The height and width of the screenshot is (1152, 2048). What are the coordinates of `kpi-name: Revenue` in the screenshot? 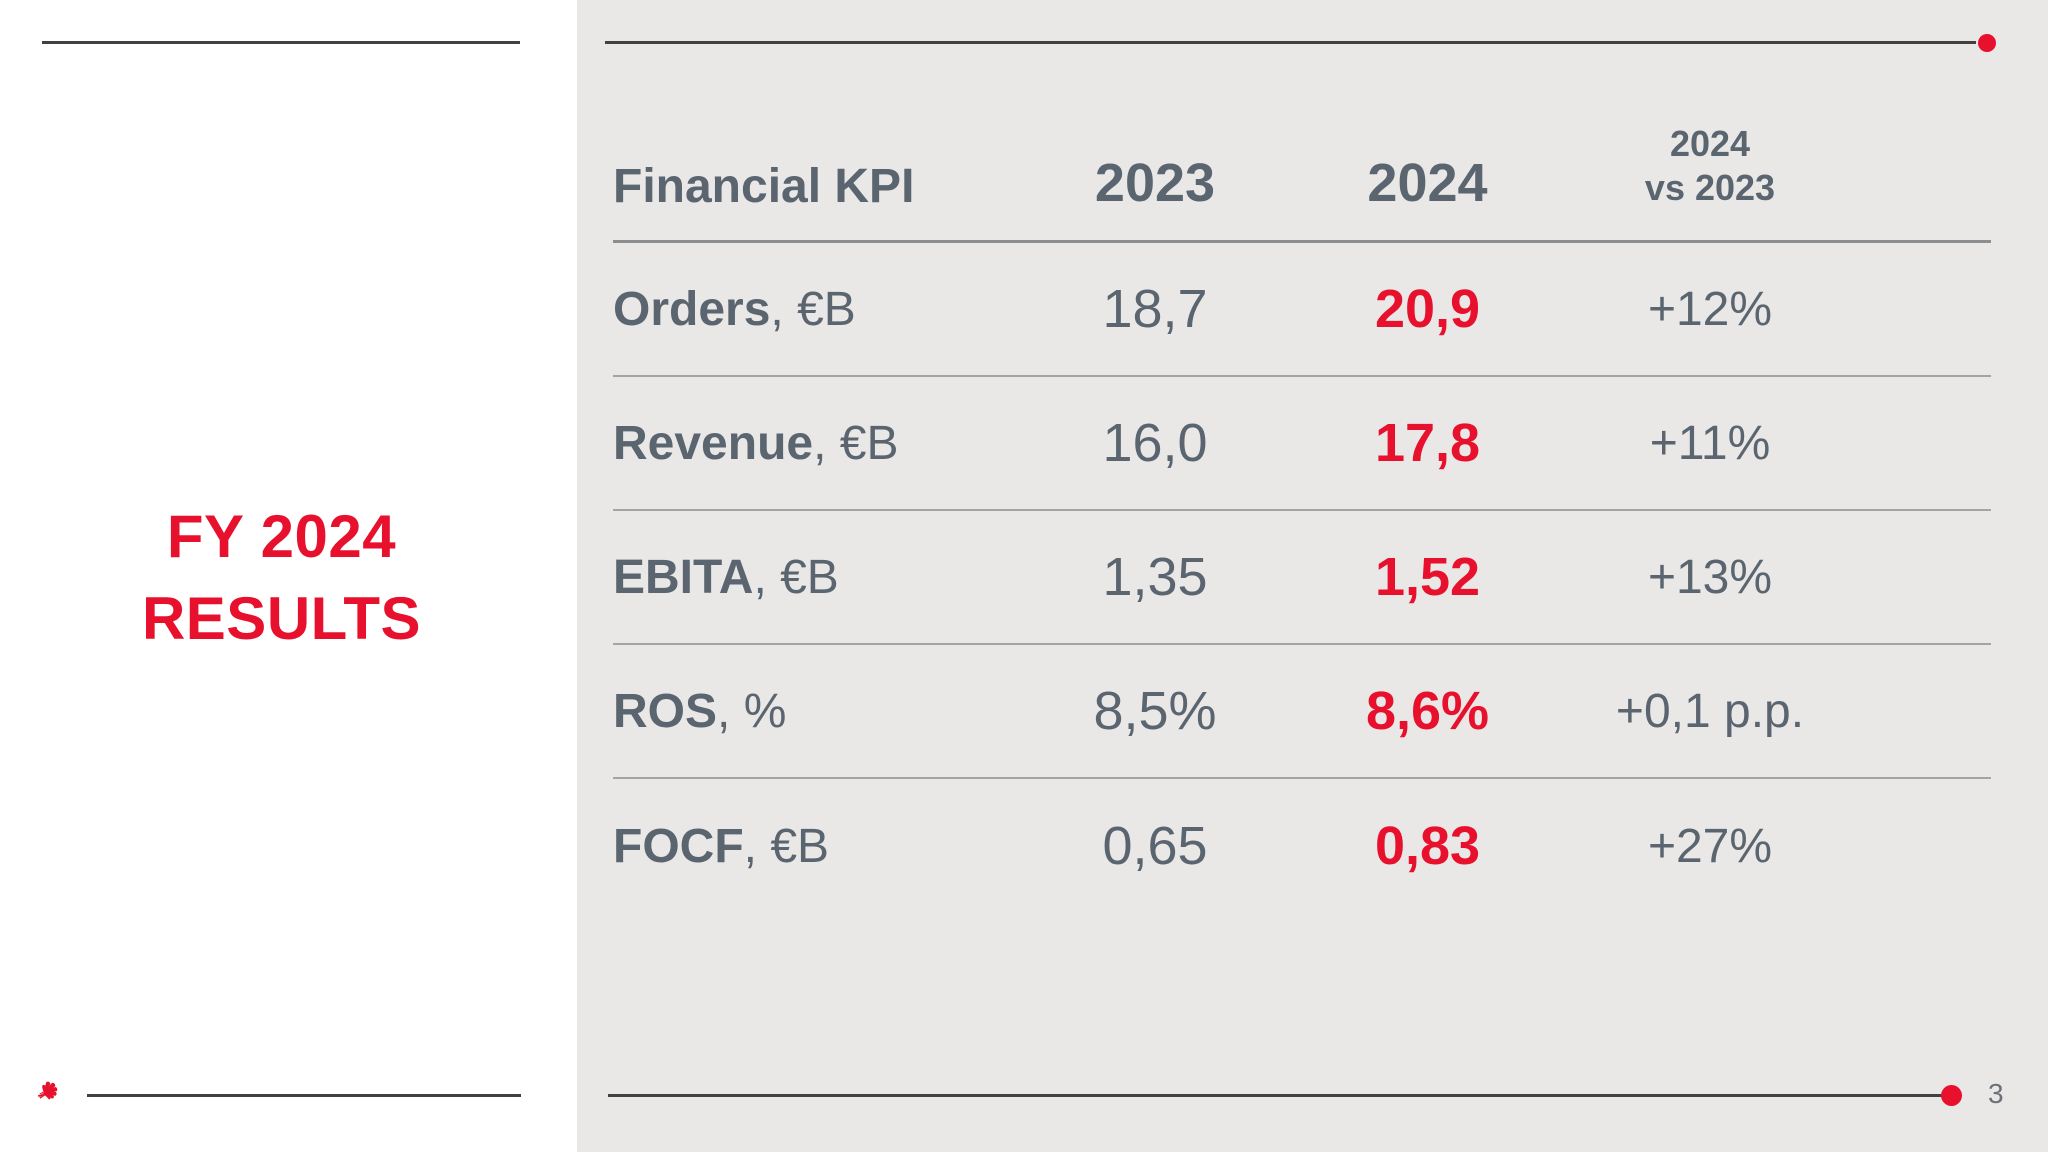 It's located at (713, 443).